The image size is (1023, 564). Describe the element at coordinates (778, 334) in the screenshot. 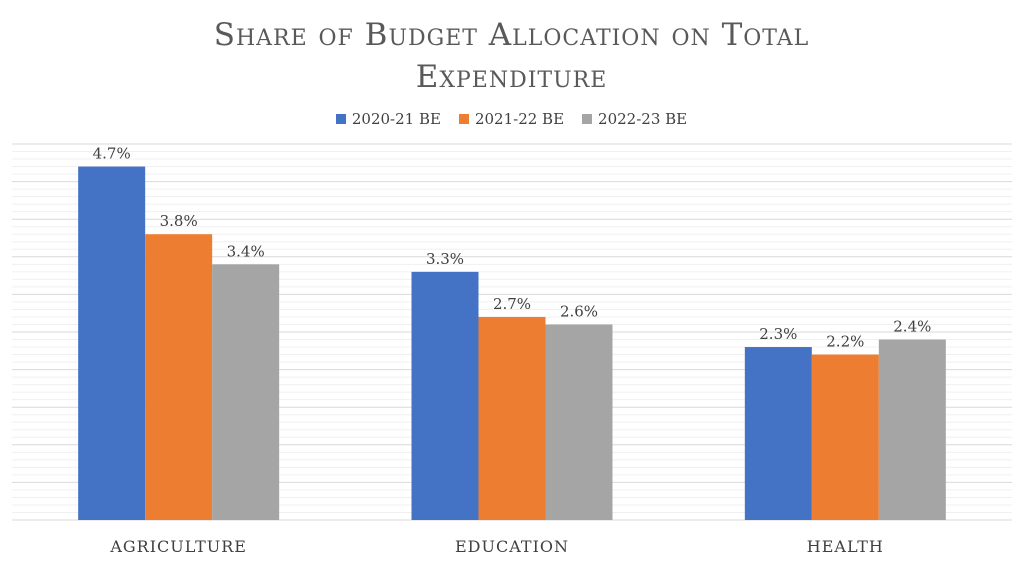

I see `data-label: 2.3%` at that location.